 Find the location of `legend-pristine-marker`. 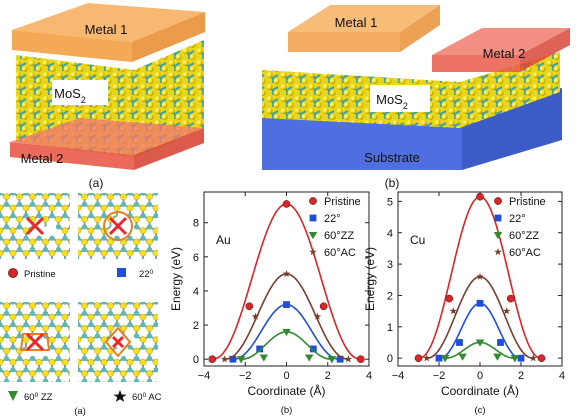

legend-pristine-marker is located at coordinates (13, 273).